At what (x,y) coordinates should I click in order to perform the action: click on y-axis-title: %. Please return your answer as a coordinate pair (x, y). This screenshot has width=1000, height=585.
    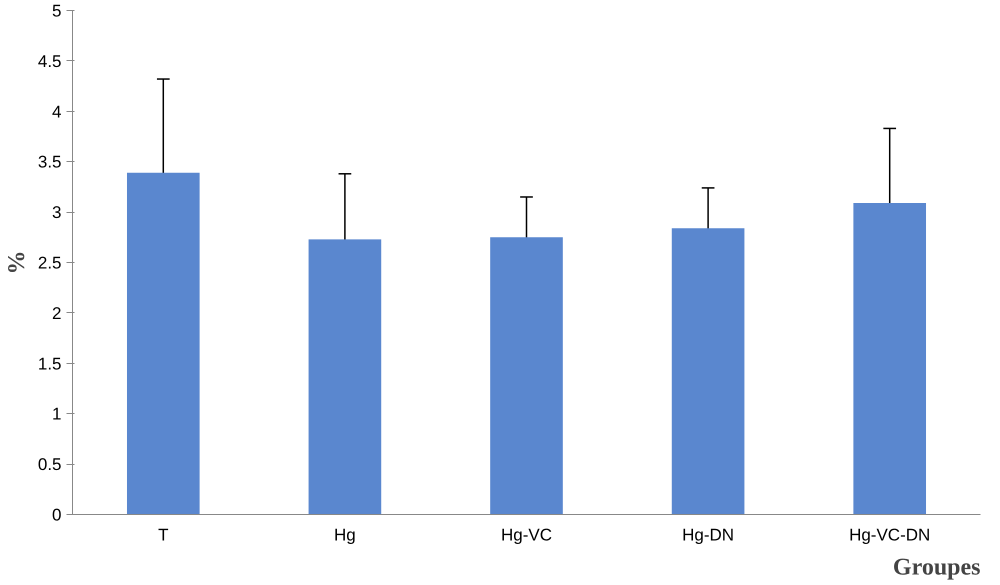
    Looking at the image, I should click on (17, 262).